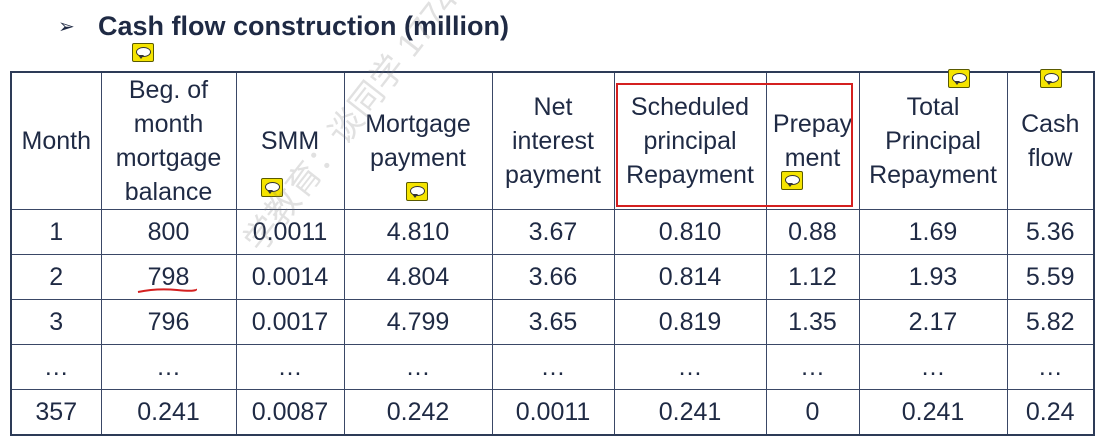 The height and width of the screenshot is (446, 1100). I want to click on table-cell: 0, so click(812, 412).